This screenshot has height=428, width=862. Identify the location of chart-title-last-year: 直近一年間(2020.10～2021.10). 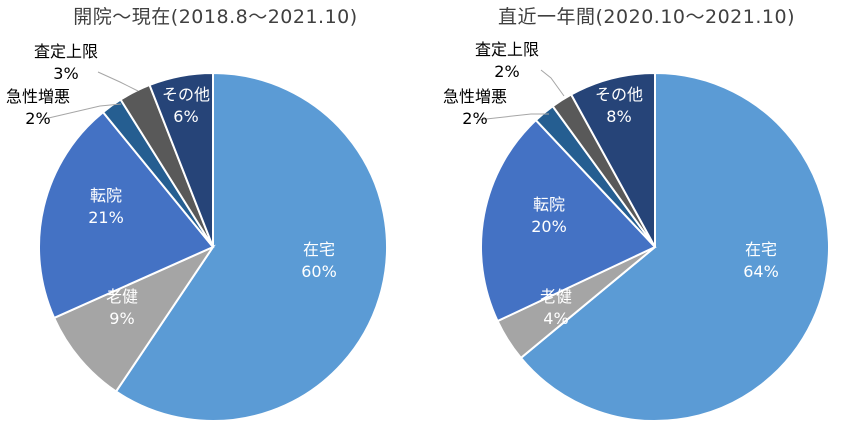
(646, 17).